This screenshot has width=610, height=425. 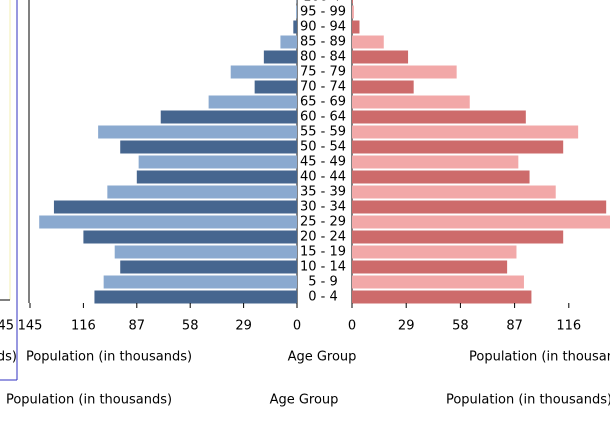 What do you see at coordinates (323, 162) in the screenshot?
I see `age-label: 45 - 49` at bounding box center [323, 162].